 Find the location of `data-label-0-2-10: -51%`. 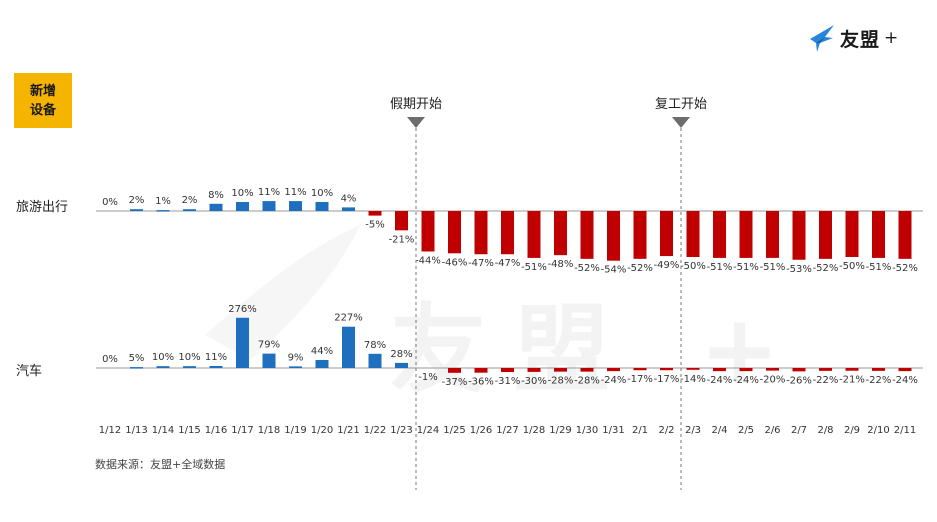

data-label-0-2-10: -51% is located at coordinates (879, 267).